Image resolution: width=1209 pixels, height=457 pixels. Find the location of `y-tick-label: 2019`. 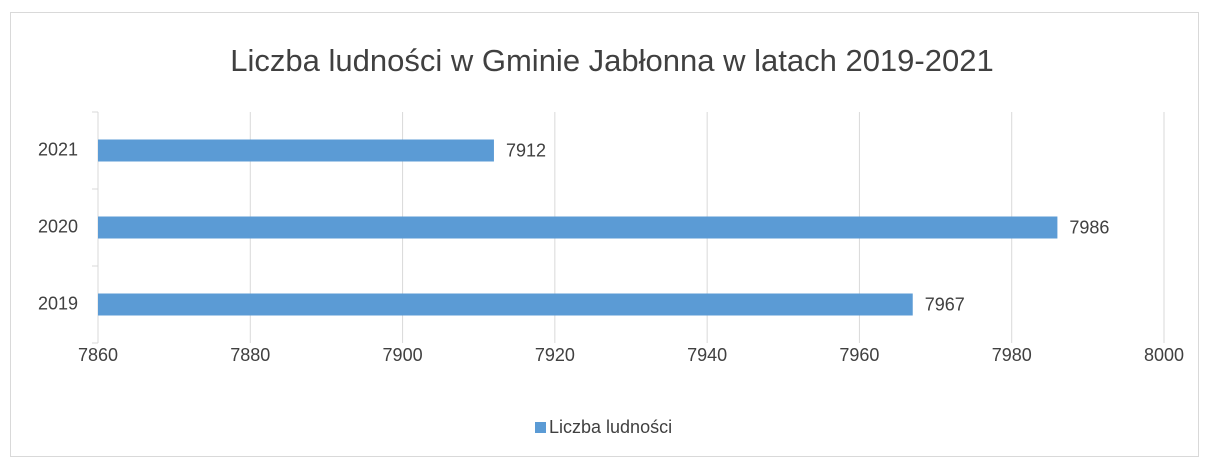

y-tick-label: 2019 is located at coordinates (58, 303).